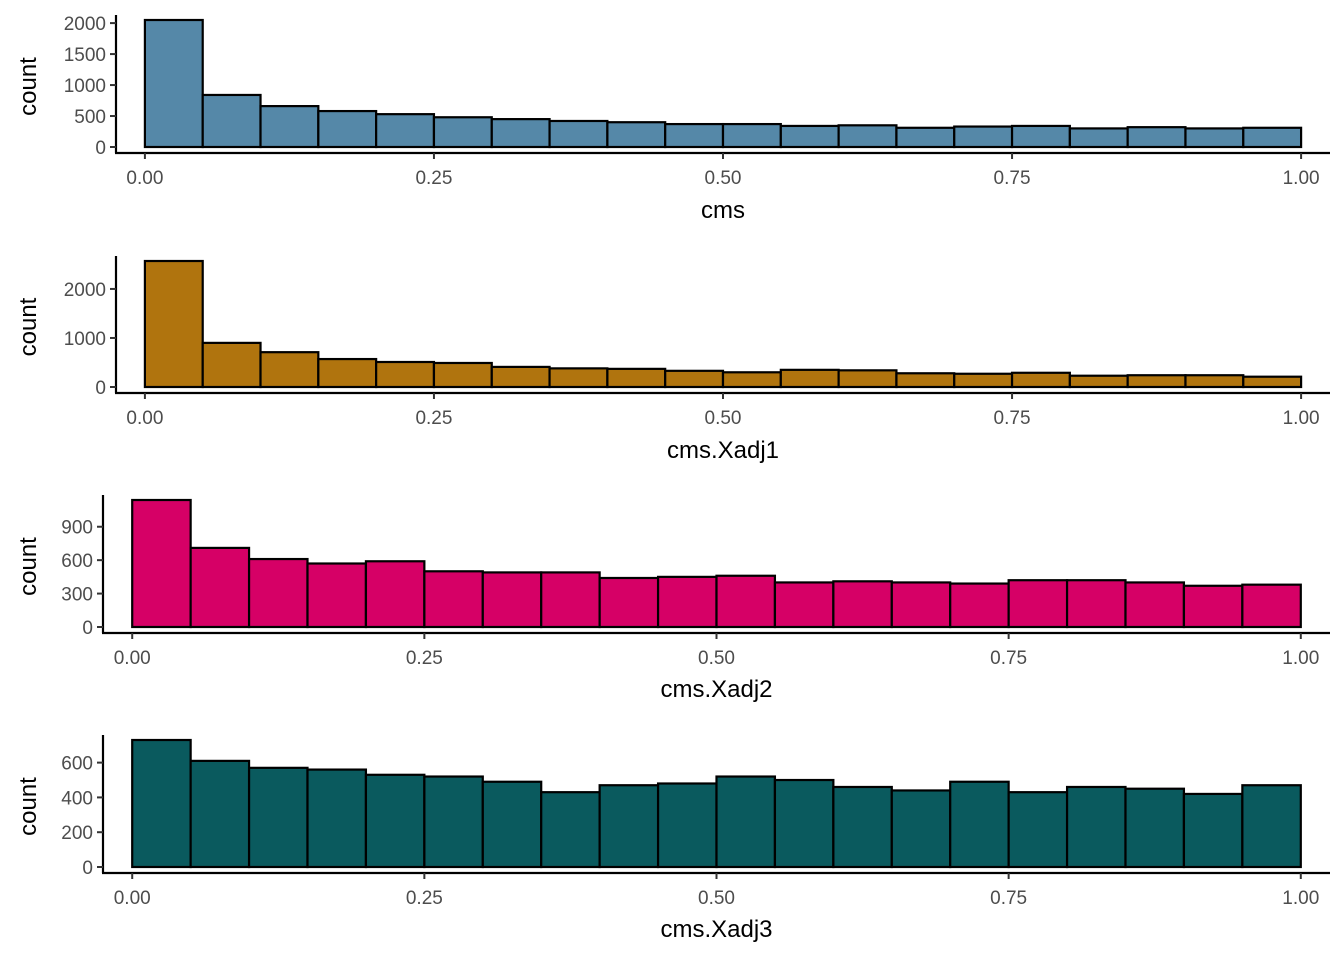  What do you see at coordinates (77, 595) in the screenshot?
I see `y-tick-label: 300` at bounding box center [77, 595].